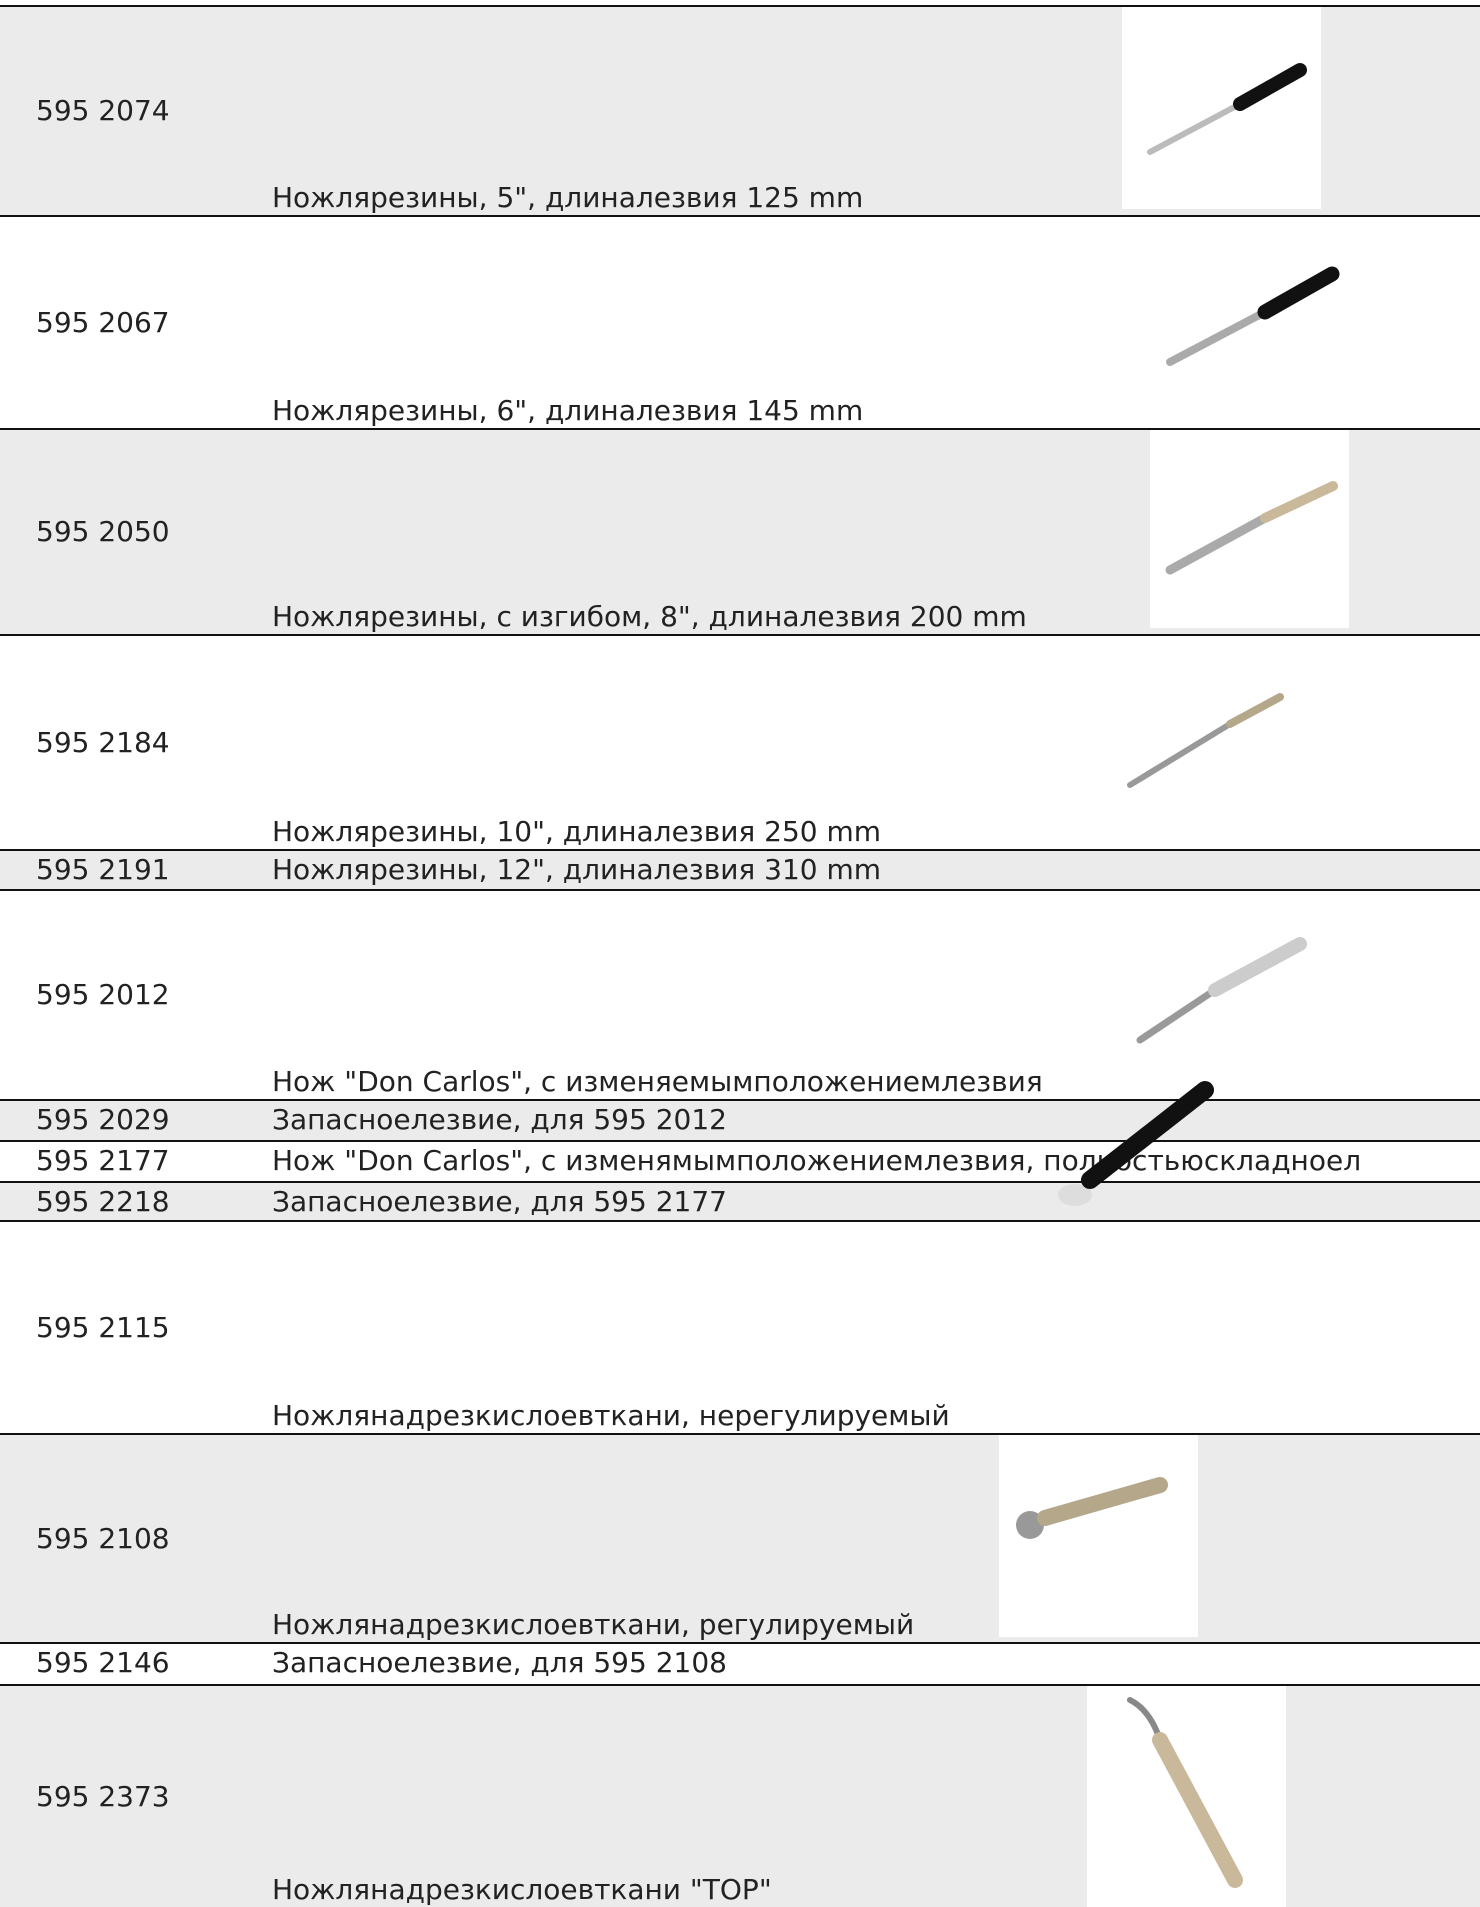 The height and width of the screenshot is (1907, 1480). Describe the element at coordinates (740, 1121) in the screenshot. I see `product-row: 595 2029 Запасноелезвие, для 595 2012` at that location.